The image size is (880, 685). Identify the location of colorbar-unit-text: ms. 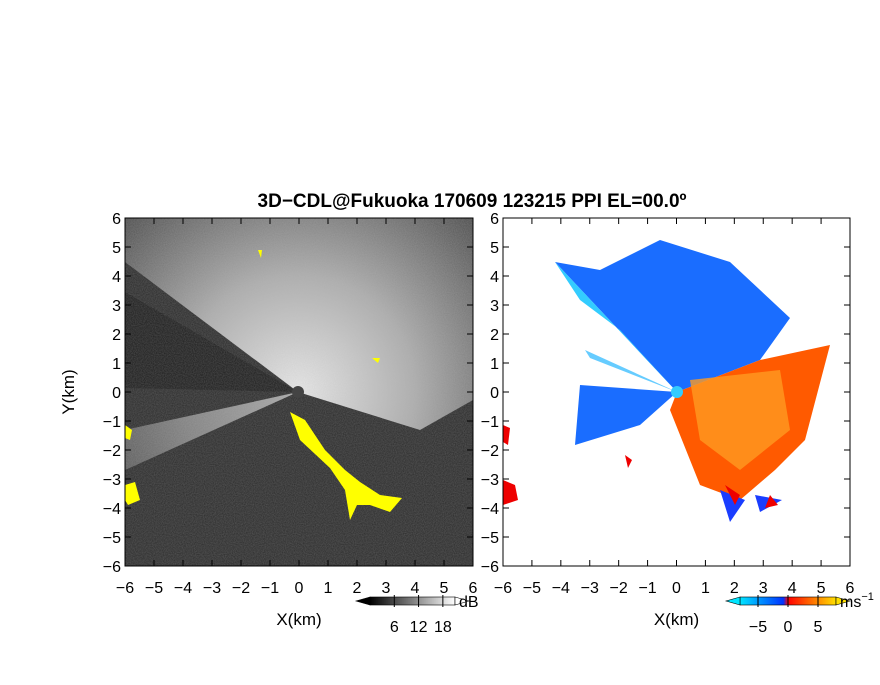
(850, 602).